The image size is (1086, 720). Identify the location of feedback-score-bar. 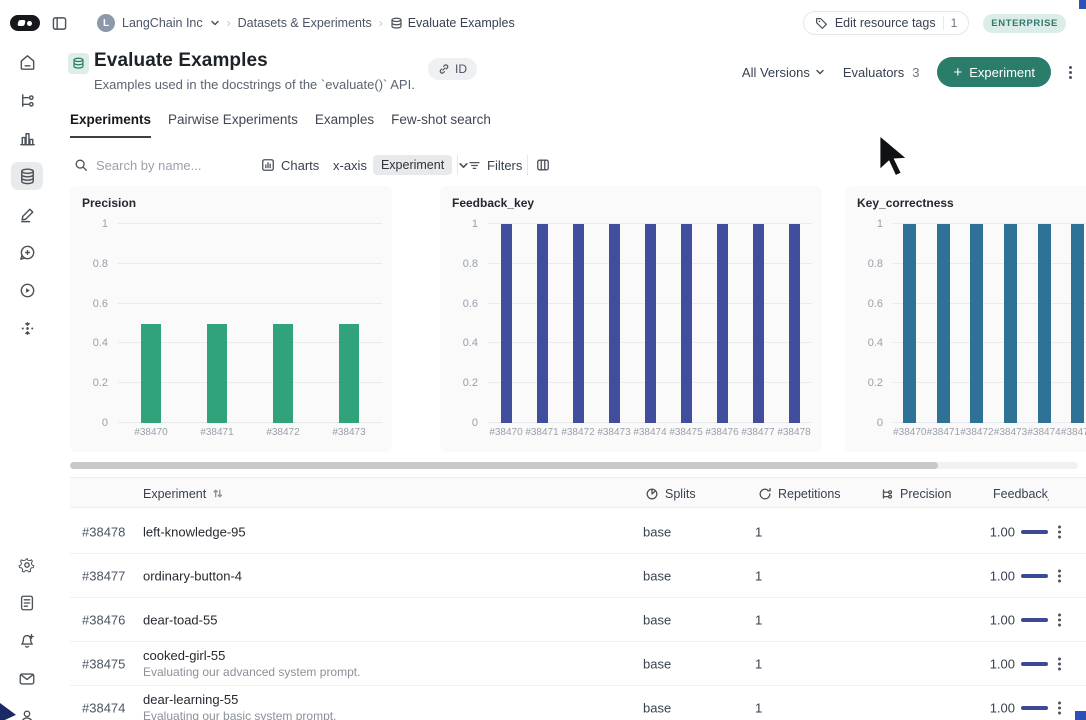
(1034, 619).